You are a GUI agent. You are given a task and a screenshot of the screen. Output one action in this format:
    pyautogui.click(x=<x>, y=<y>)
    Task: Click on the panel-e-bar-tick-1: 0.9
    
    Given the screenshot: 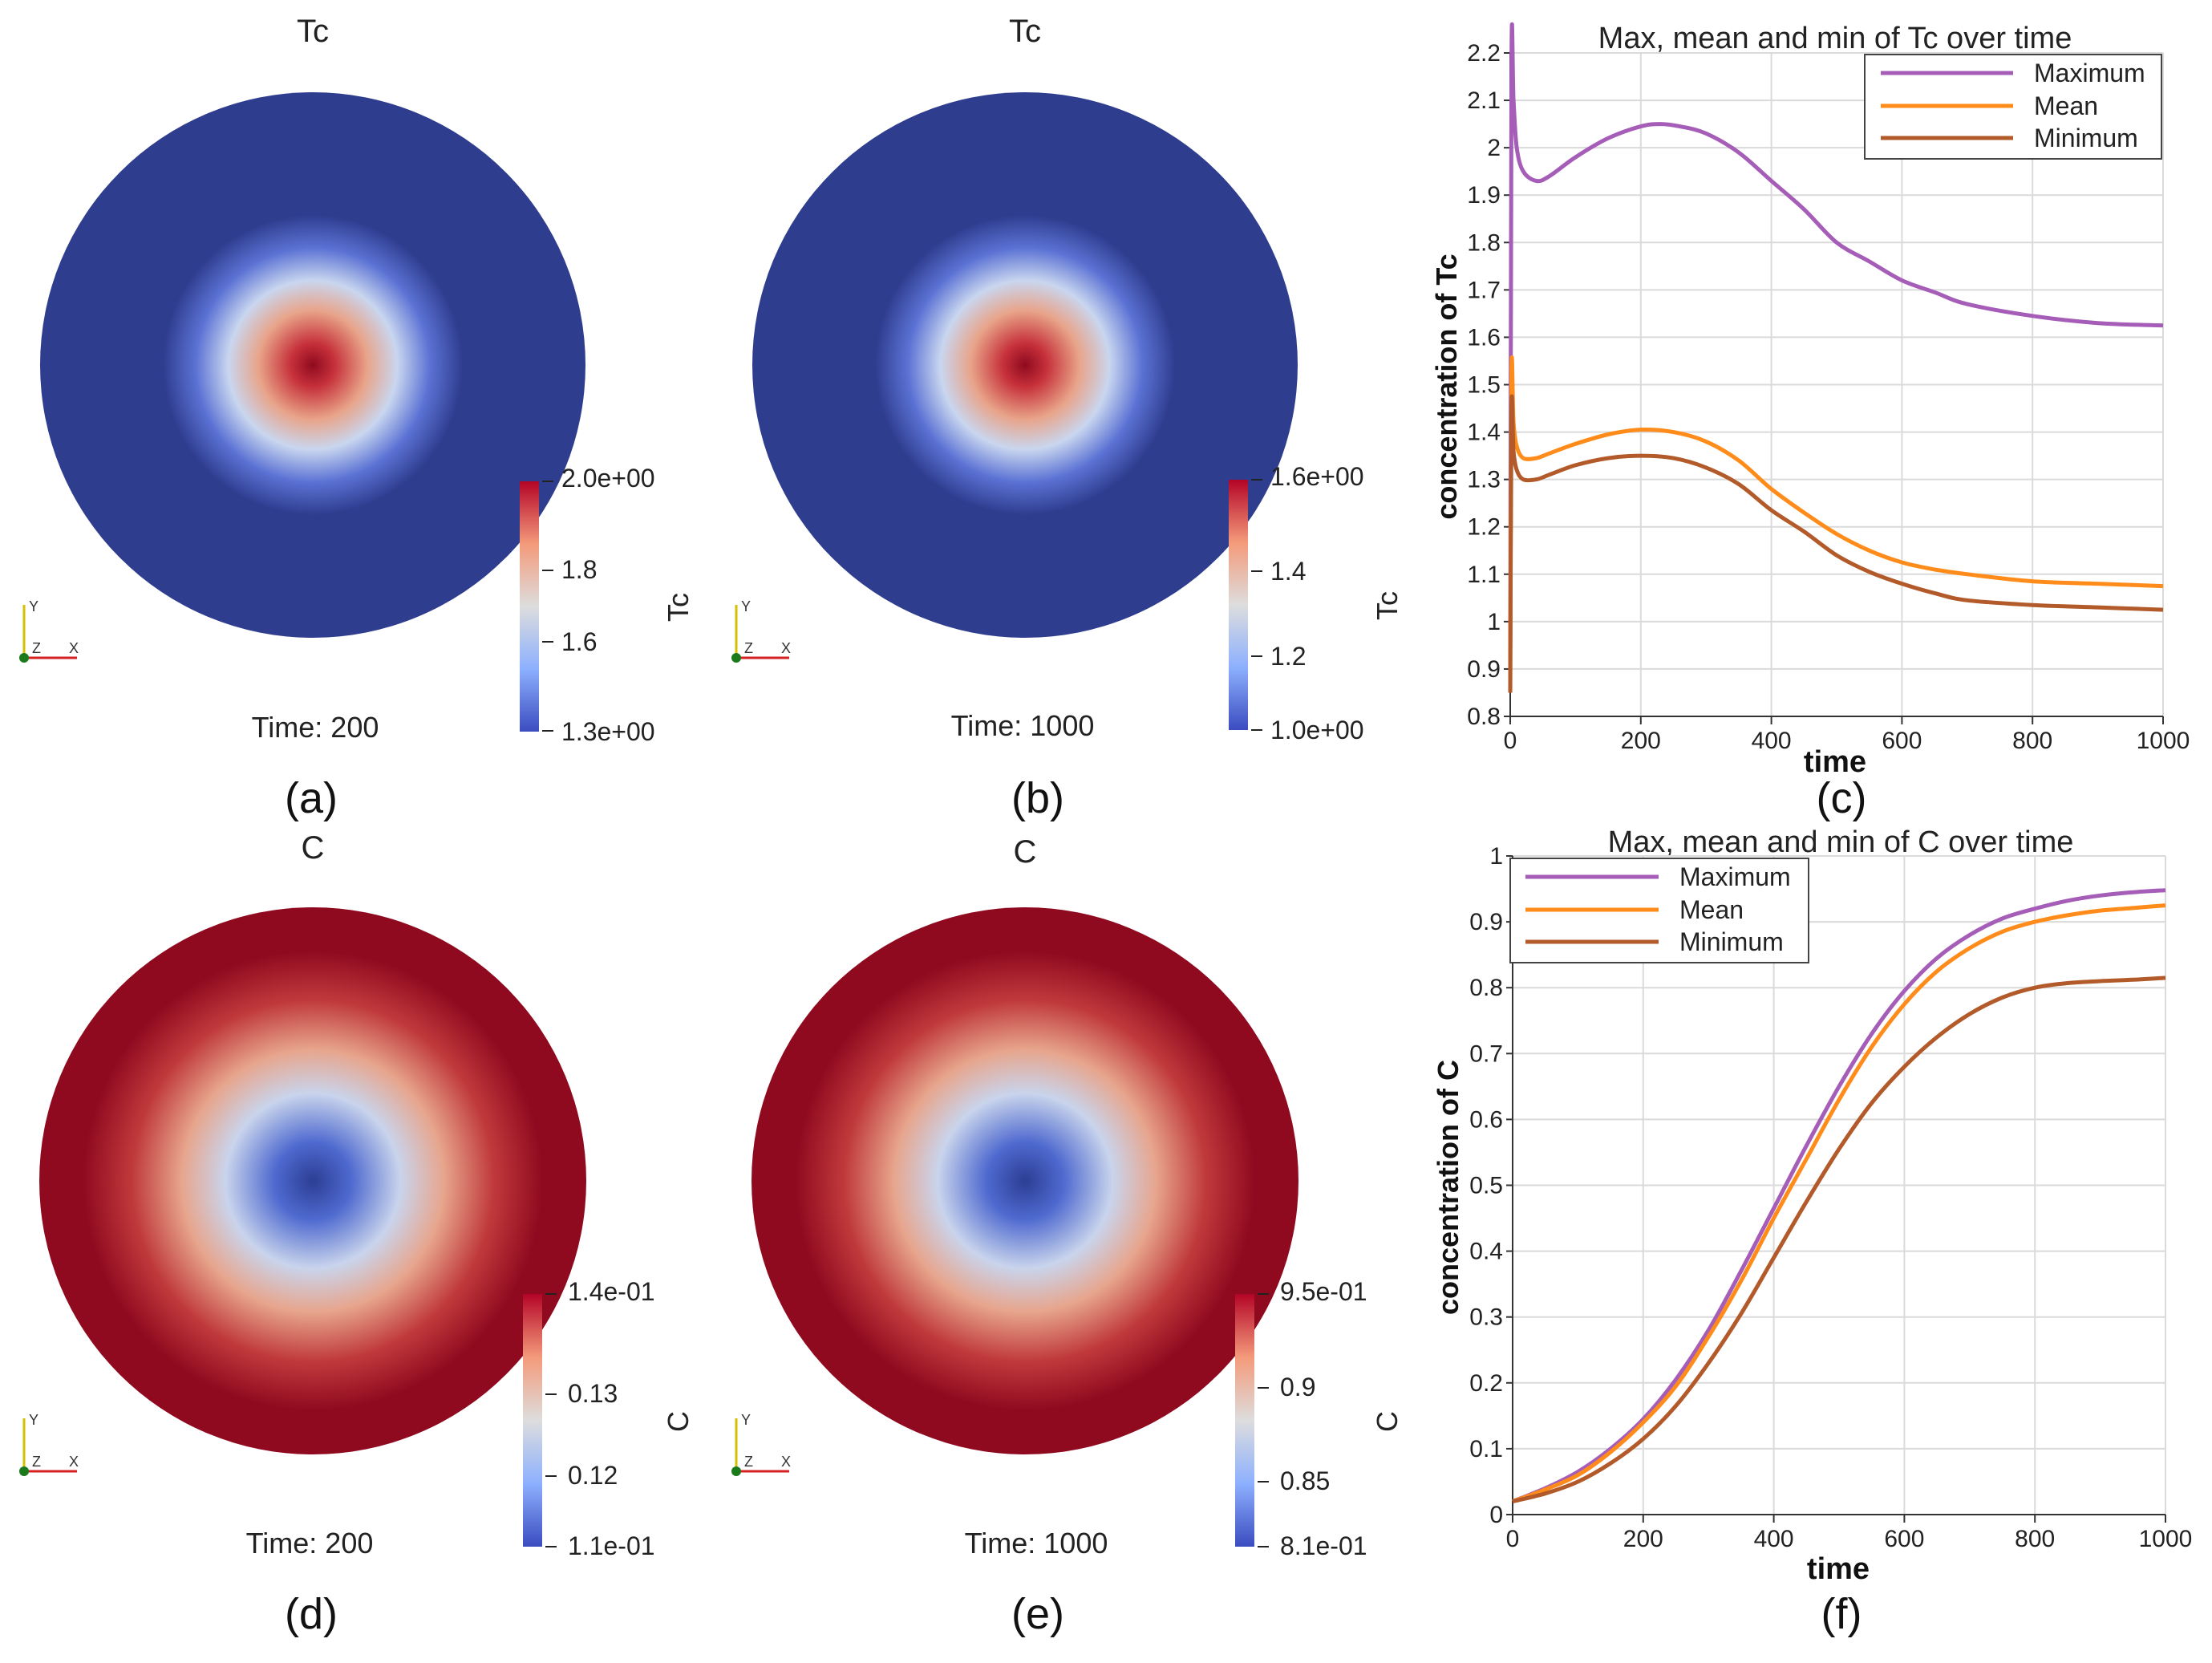 What is the action you would take?
    pyautogui.click(x=1297, y=1387)
    